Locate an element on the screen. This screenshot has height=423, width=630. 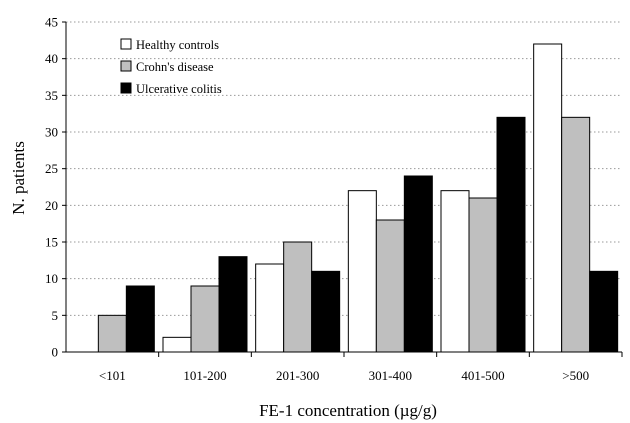
y-tick-label: 40 is located at coordinates (51, 58).